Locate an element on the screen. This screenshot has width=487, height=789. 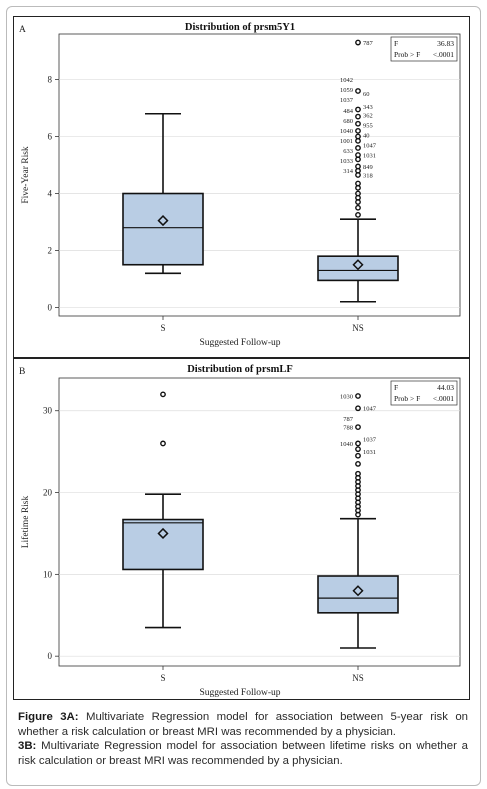
outlier-label: 484 is located at coordinates (348, 111).